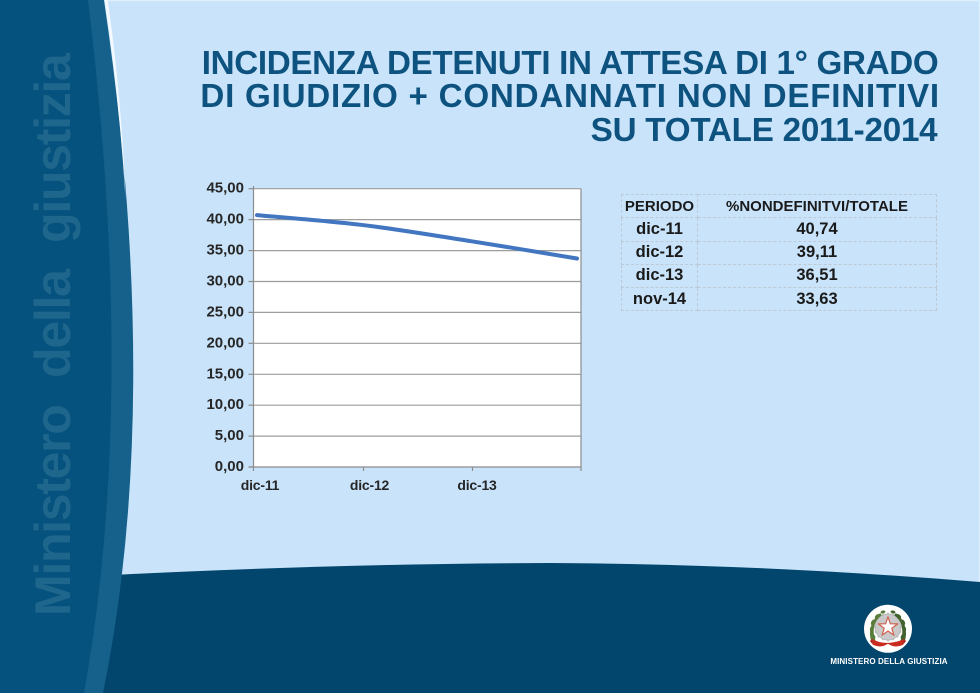 The width and height of the screenshot is (980, 693). Describe the element at coordinates (225, 404) in the screenshot. I see `svg-text: 10,00` at that location.